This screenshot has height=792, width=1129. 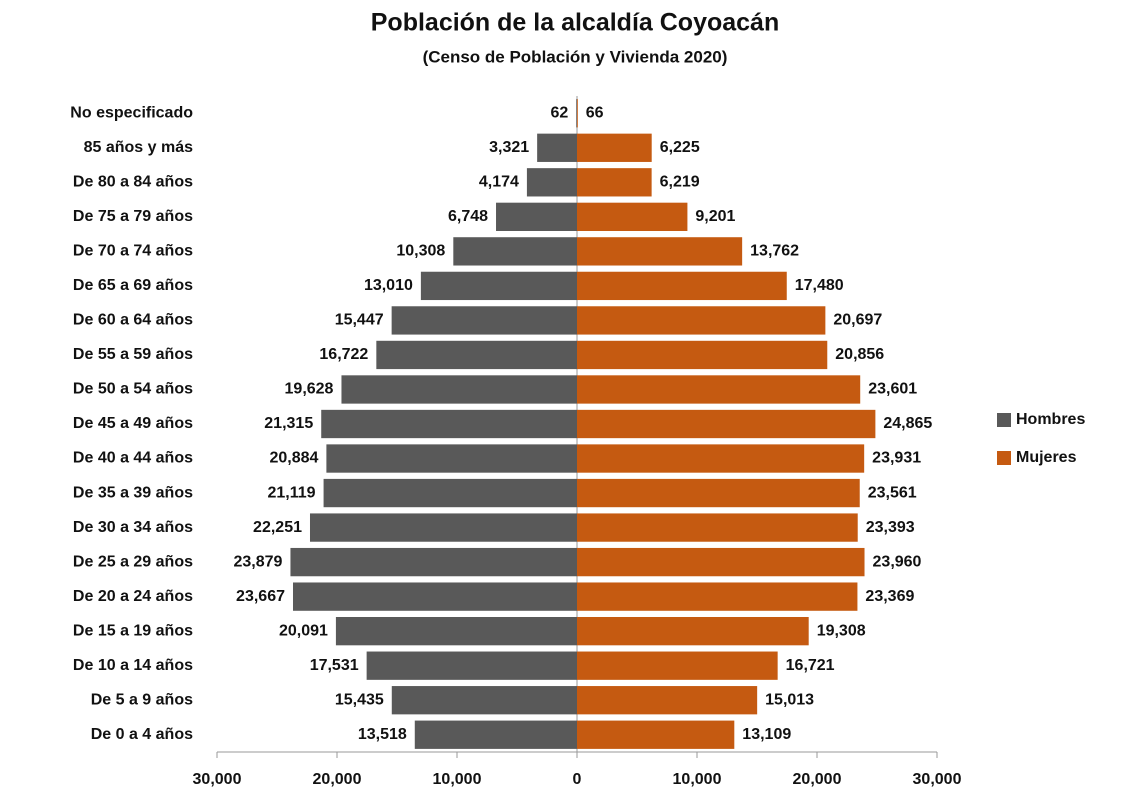 I want to click on value-label: 24,865, so click(x=907, y=423).